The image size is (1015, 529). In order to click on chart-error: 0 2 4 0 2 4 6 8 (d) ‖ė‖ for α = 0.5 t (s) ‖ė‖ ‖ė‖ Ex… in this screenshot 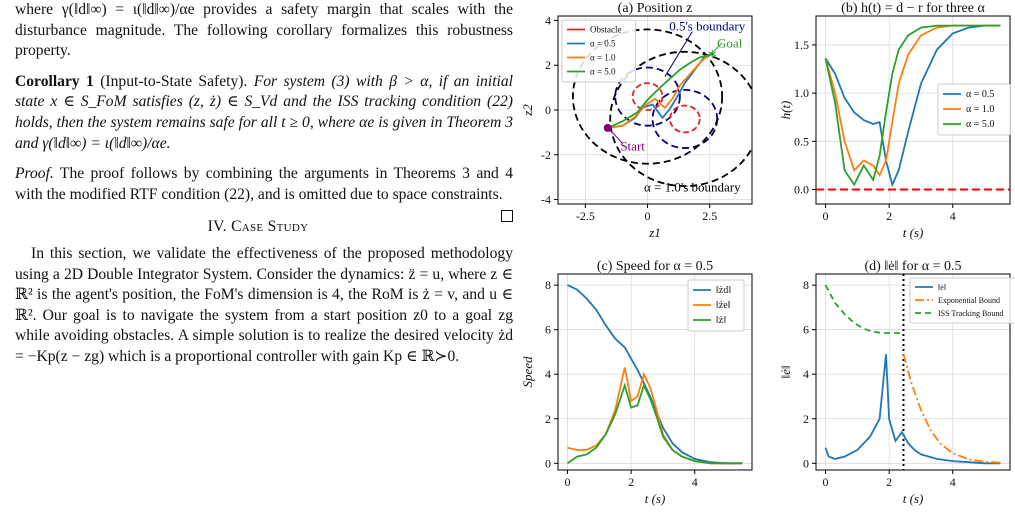, I will do `click(896, 382)`.